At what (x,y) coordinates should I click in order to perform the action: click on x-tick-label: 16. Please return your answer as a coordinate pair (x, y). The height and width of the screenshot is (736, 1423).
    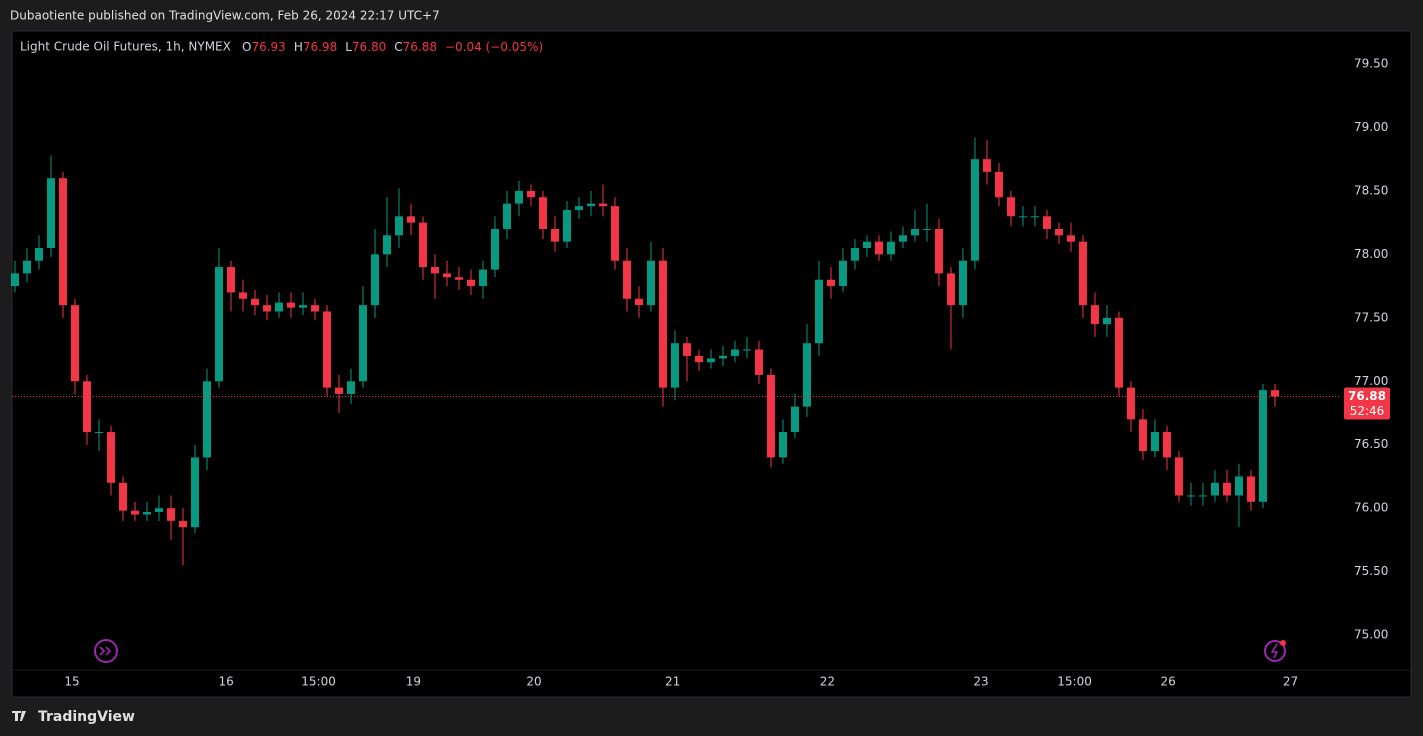
    Looking at the image, I should click on (226, 682).